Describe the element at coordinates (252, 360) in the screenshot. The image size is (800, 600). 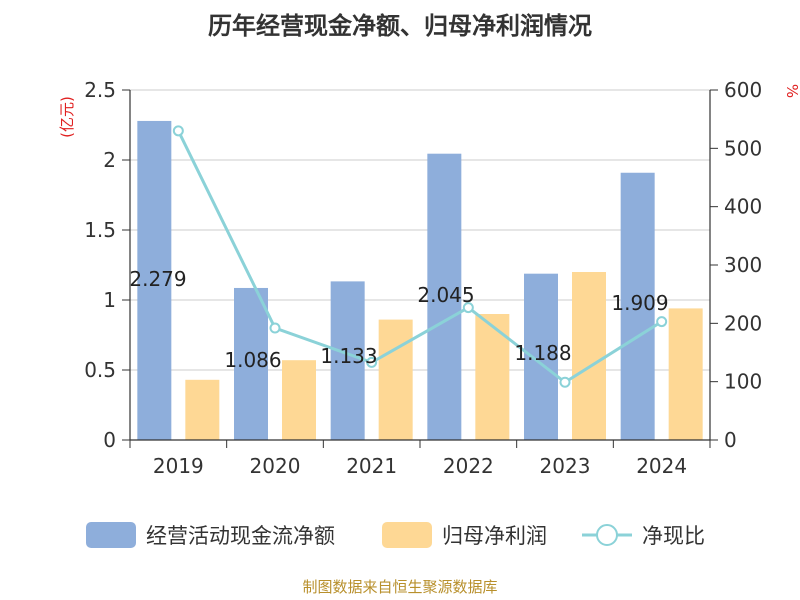
I see `data-label: 1.086` at that location.